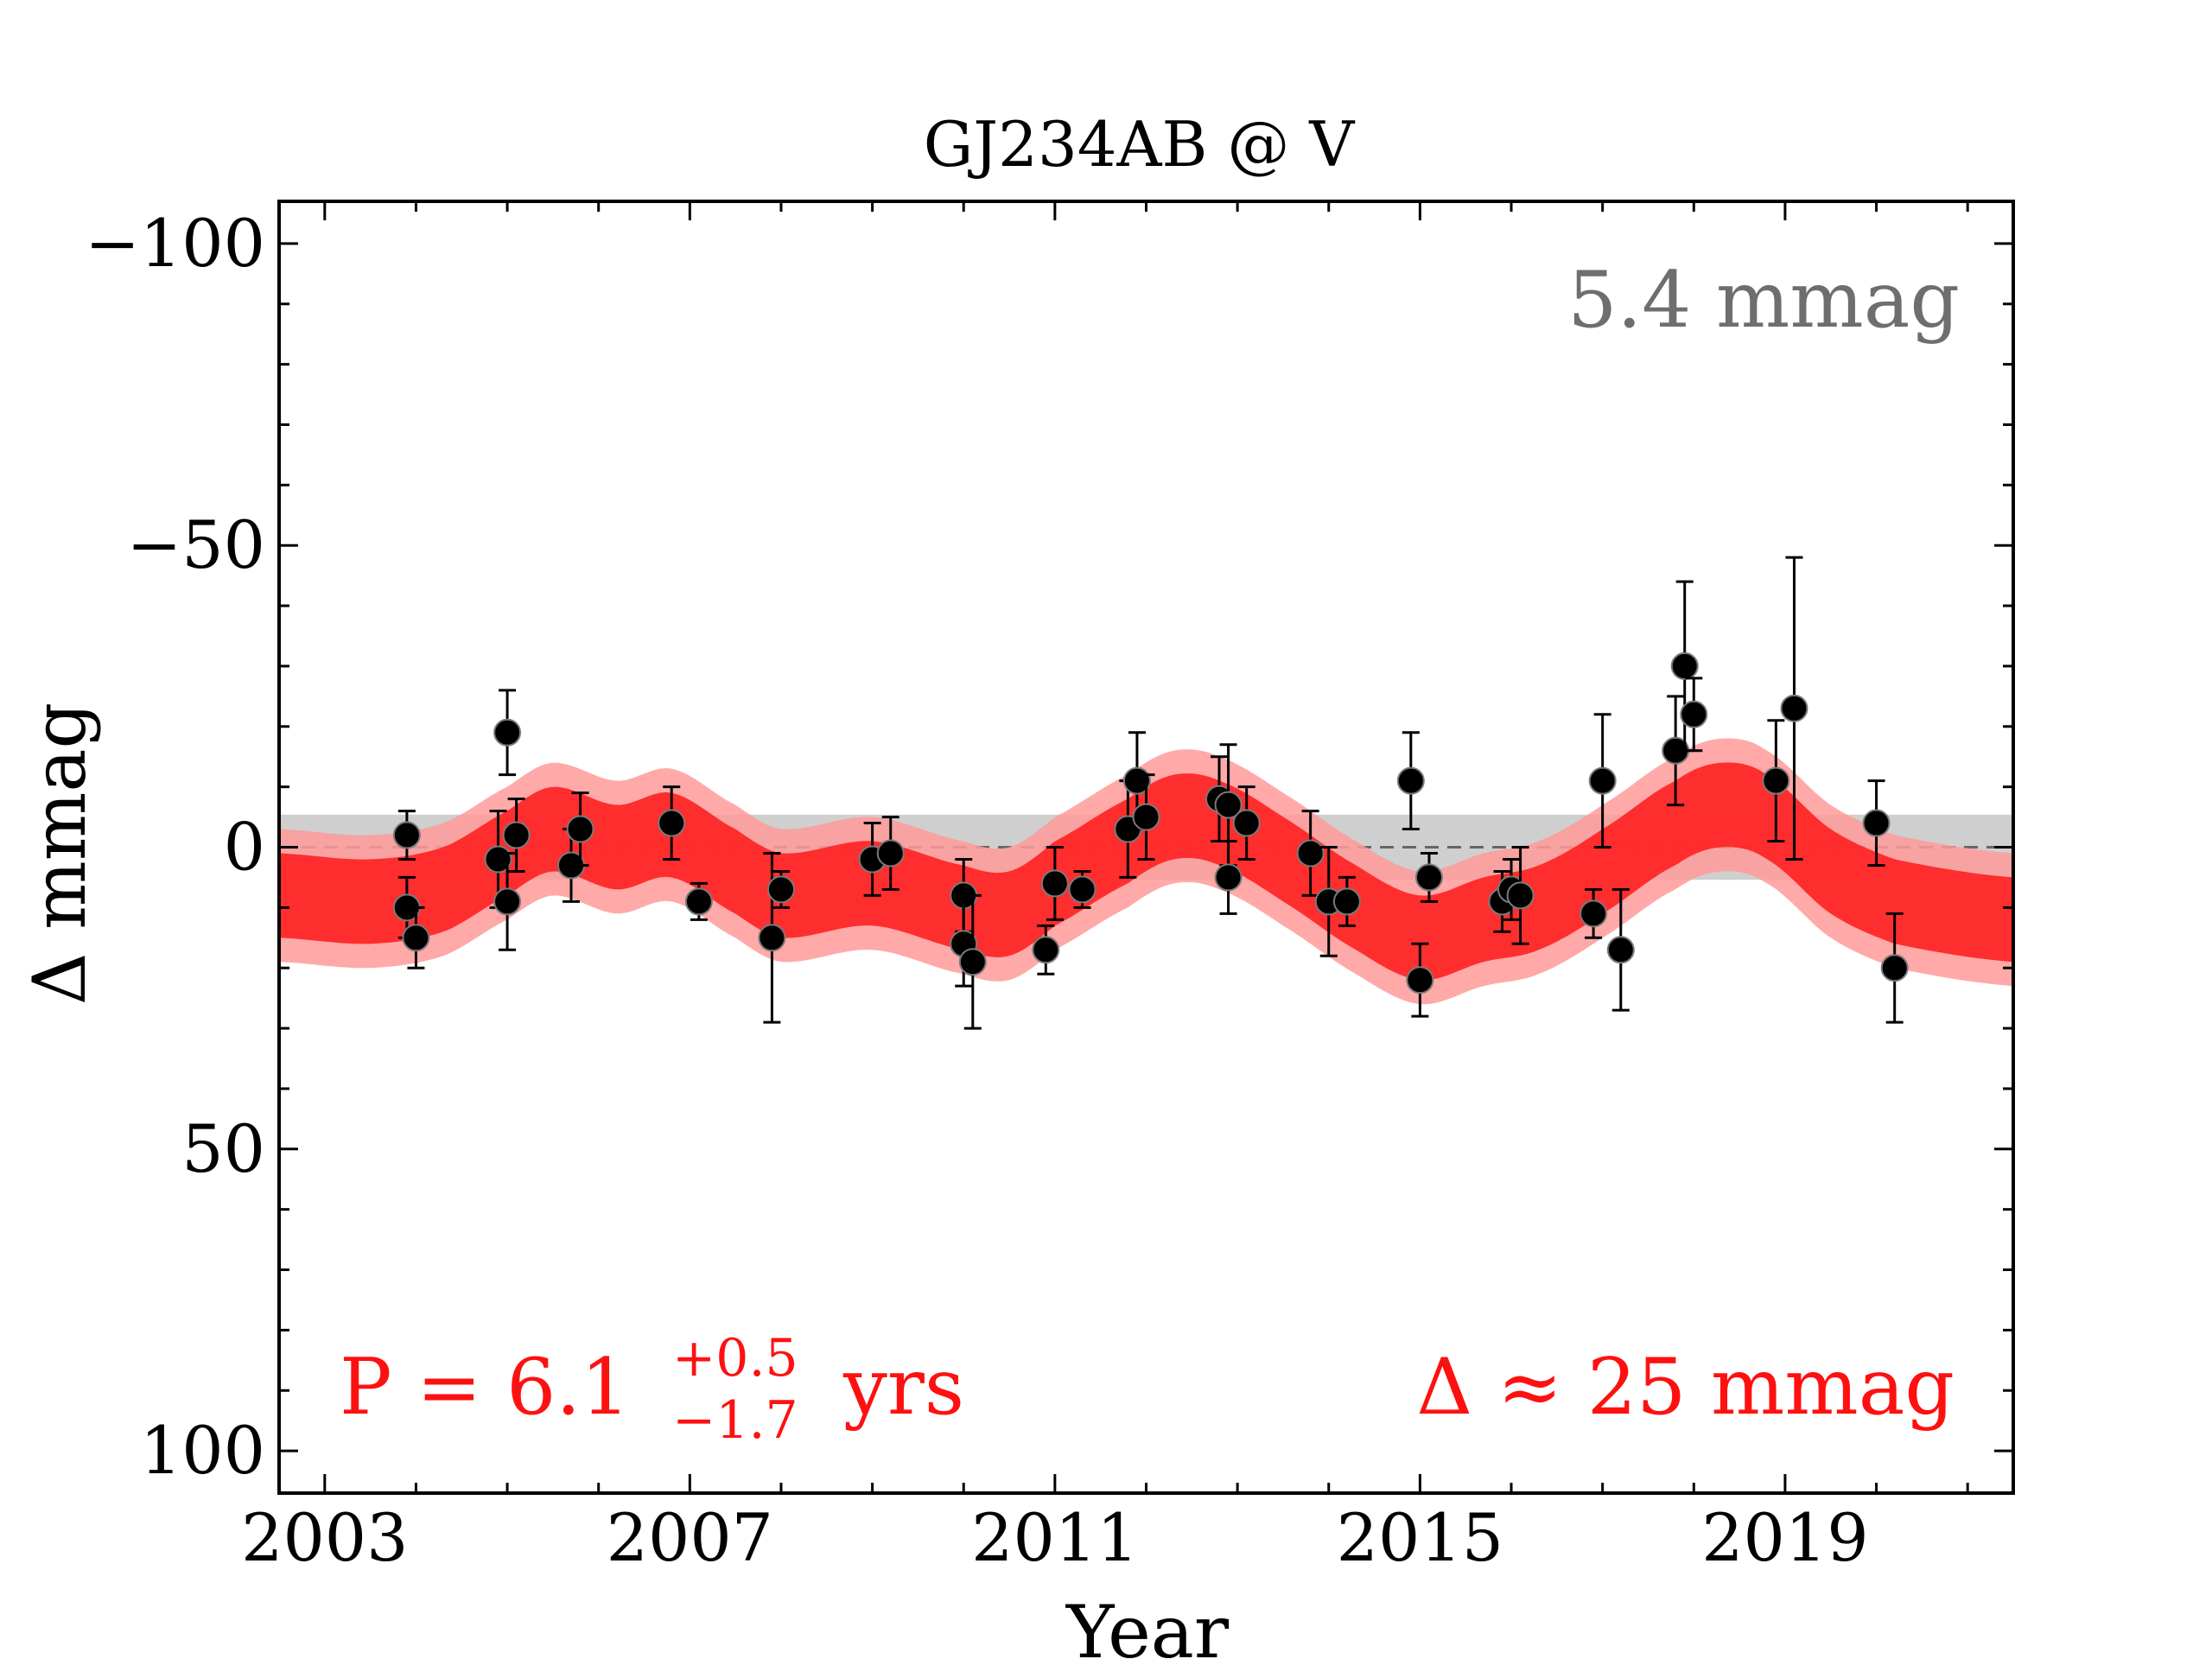  I want to click on chart-title: GJ234AB @ V, so click(1140, 144).